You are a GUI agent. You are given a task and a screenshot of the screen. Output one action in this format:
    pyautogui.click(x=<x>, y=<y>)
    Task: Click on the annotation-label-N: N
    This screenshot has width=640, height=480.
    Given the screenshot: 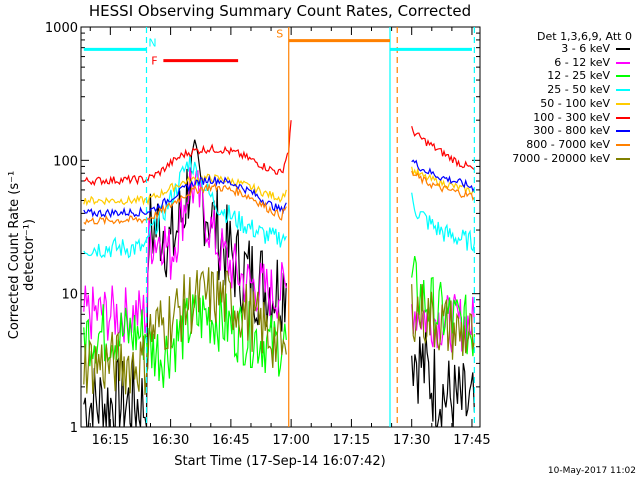 What is the action you would take?
    pyautogui.click(x=152, y=42)
    